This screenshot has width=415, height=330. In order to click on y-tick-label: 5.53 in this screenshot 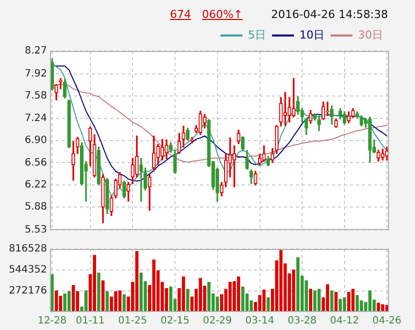, I will do `click(35, 230)`.